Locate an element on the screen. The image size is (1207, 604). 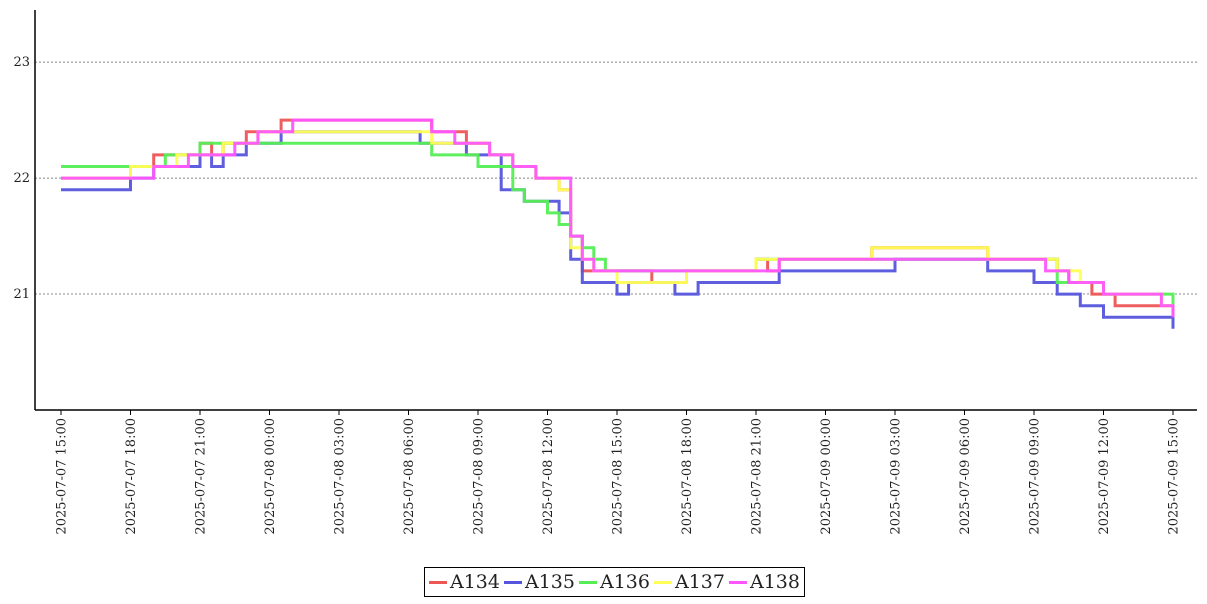
legend-item-a136: A136 is located at coordinates (614, 582).